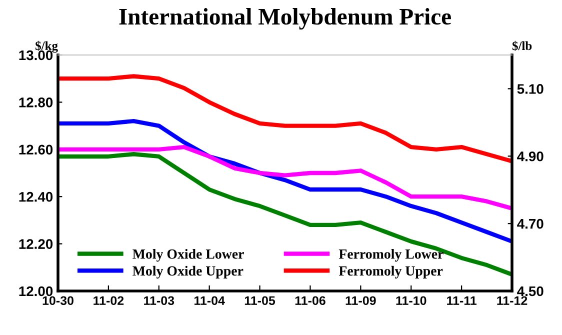  What do you see at coordinates (522, 45) in the screenshot?
I see `y2-axis-title: $/lb` at bounding box center [522, 45].